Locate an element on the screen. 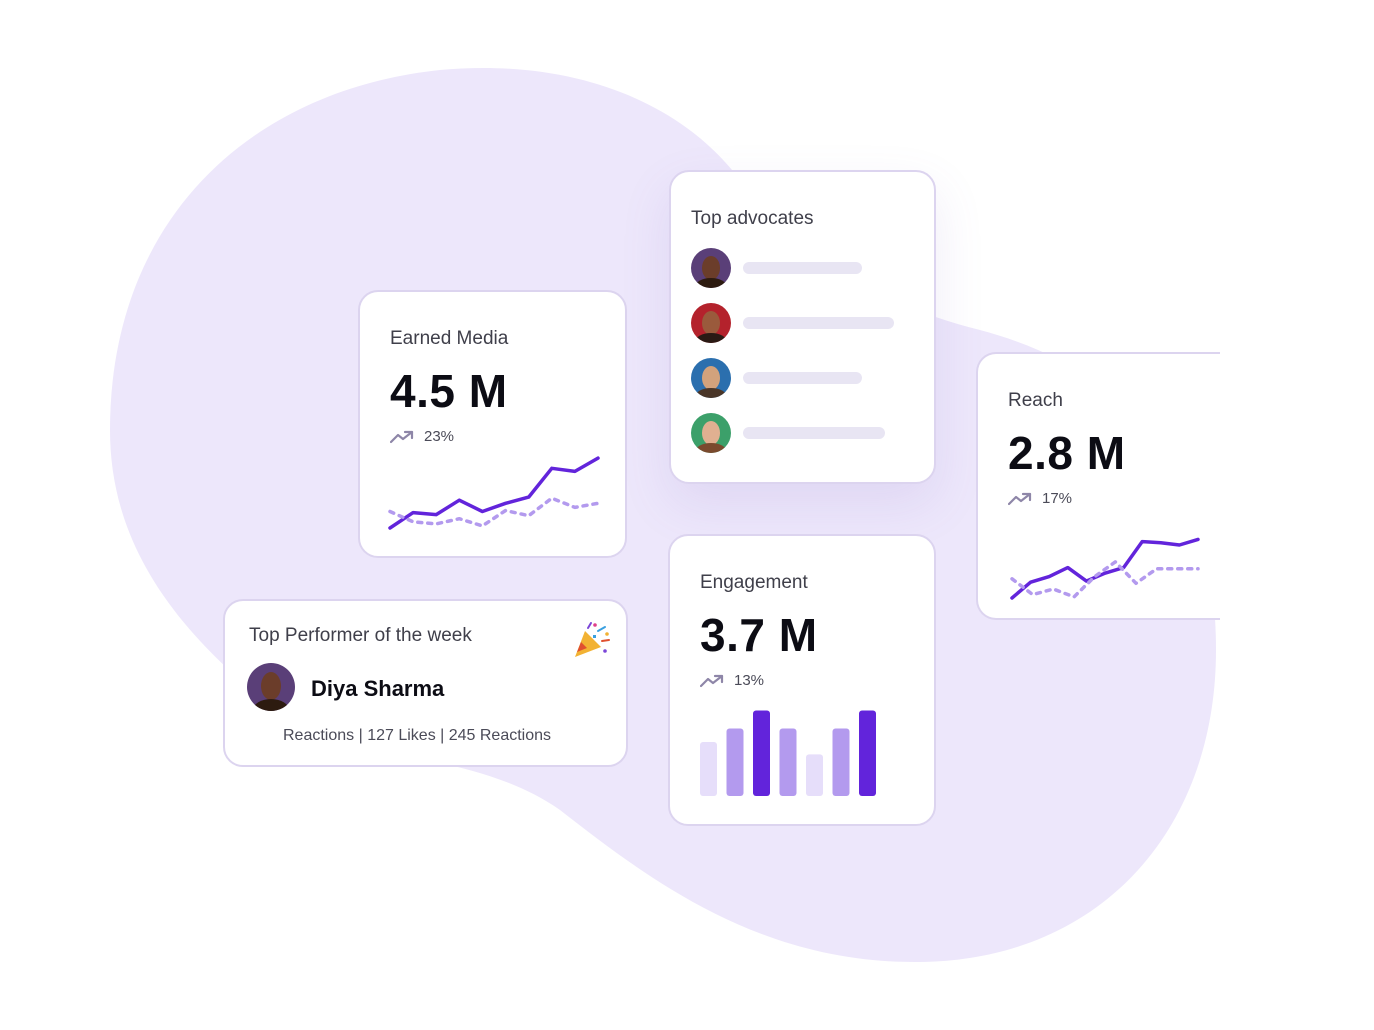 Image resolution: width=1374 pixels, height=1030 pixels. engagement-value: 3.7 M is located at coordinates (759, 635).